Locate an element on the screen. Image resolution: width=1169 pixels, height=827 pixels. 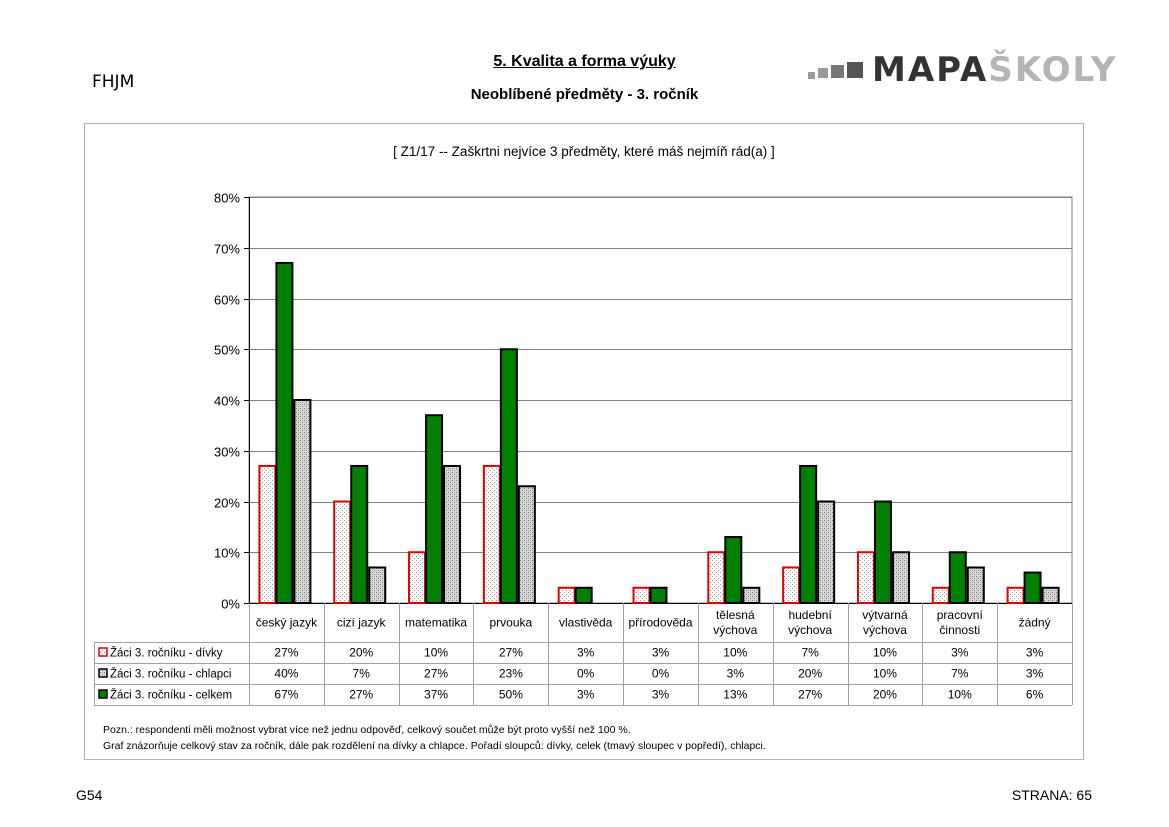
x-tick-label: hudební is located at coordinates (810, 615).